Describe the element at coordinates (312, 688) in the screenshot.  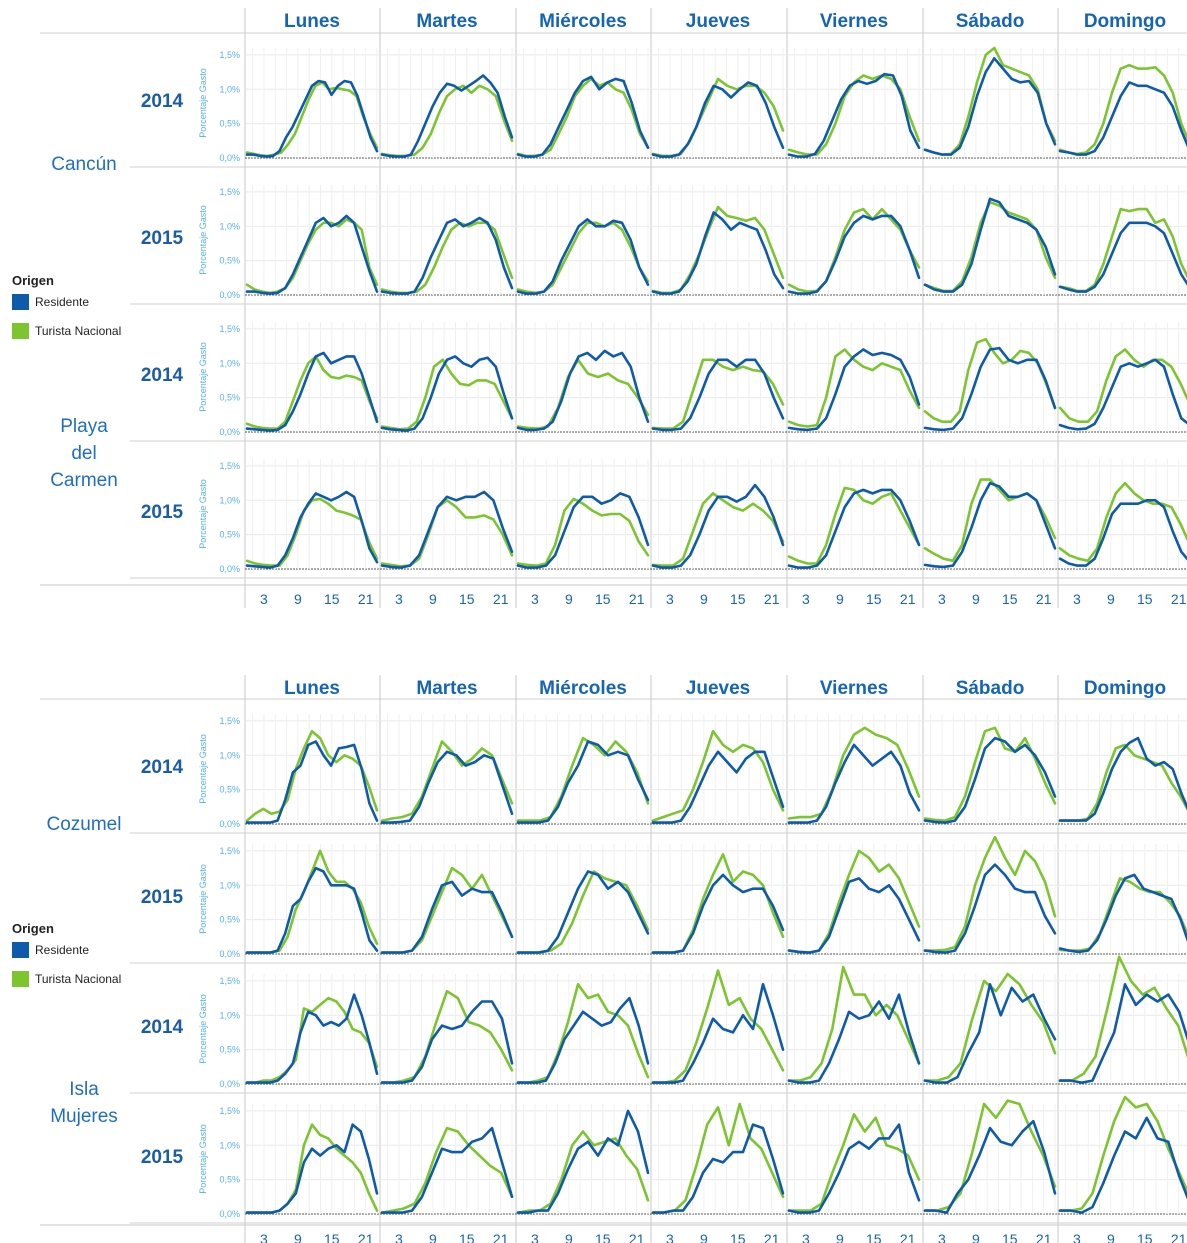
I see `day-header: Lunes` at that location.